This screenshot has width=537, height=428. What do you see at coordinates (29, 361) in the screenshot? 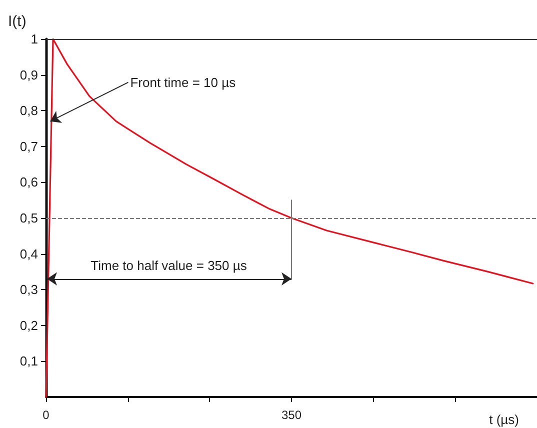
I see `y-tick-label: 0,1` at bounding box center [29, 361].